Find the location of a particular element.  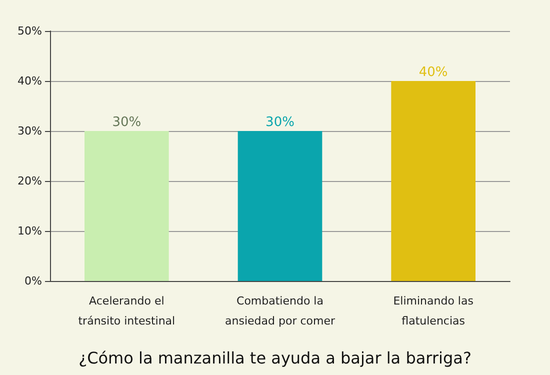

y-tick-label: 50% is located at coordinates (30, 31).